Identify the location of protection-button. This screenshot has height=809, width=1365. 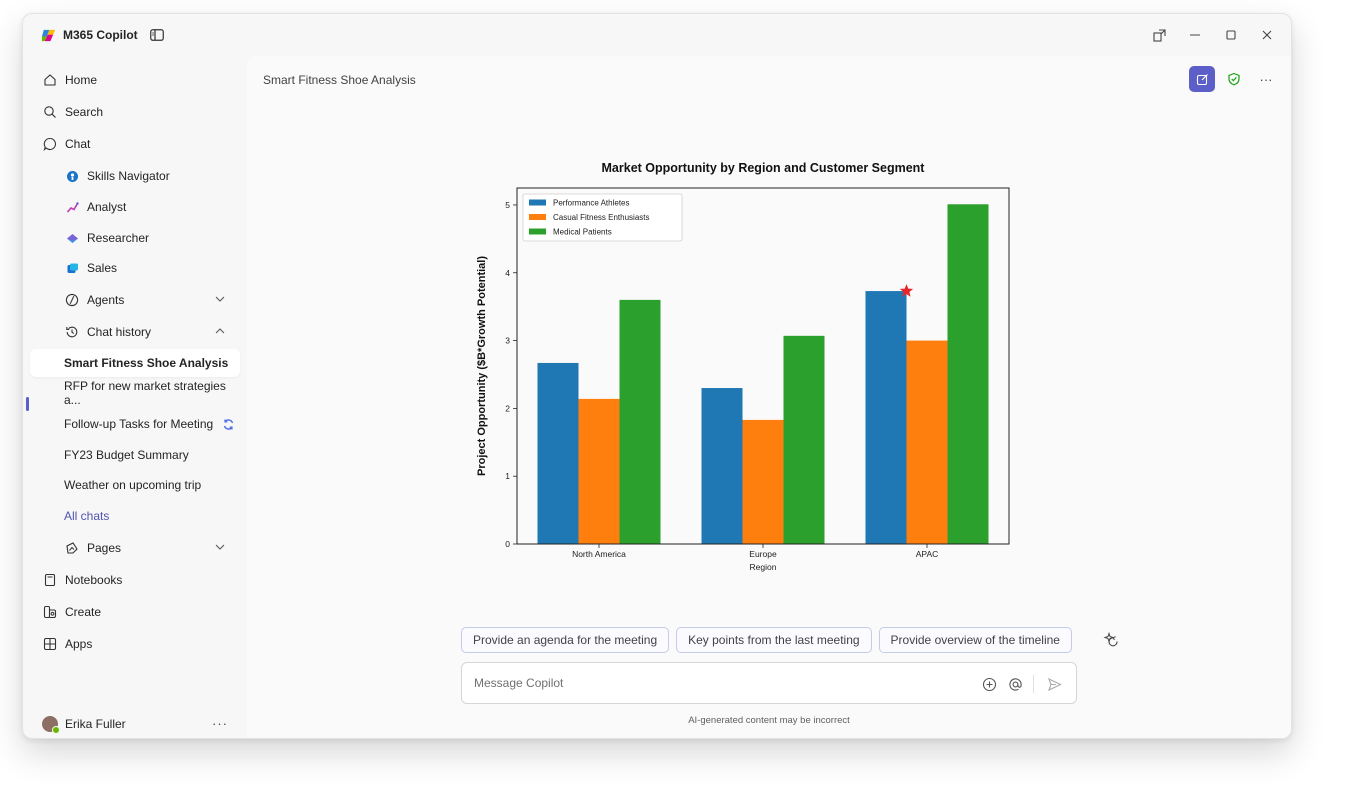
(1234, 79).